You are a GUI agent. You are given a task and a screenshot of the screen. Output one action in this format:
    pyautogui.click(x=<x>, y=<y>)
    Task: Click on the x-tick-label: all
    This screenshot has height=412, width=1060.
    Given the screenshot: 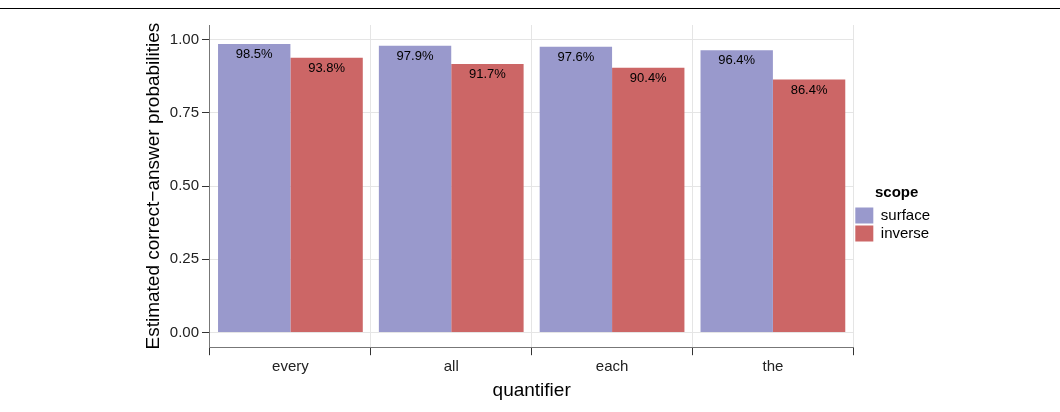 What is the action you would take?
    pyautogui.click(x=451, y=366)
    